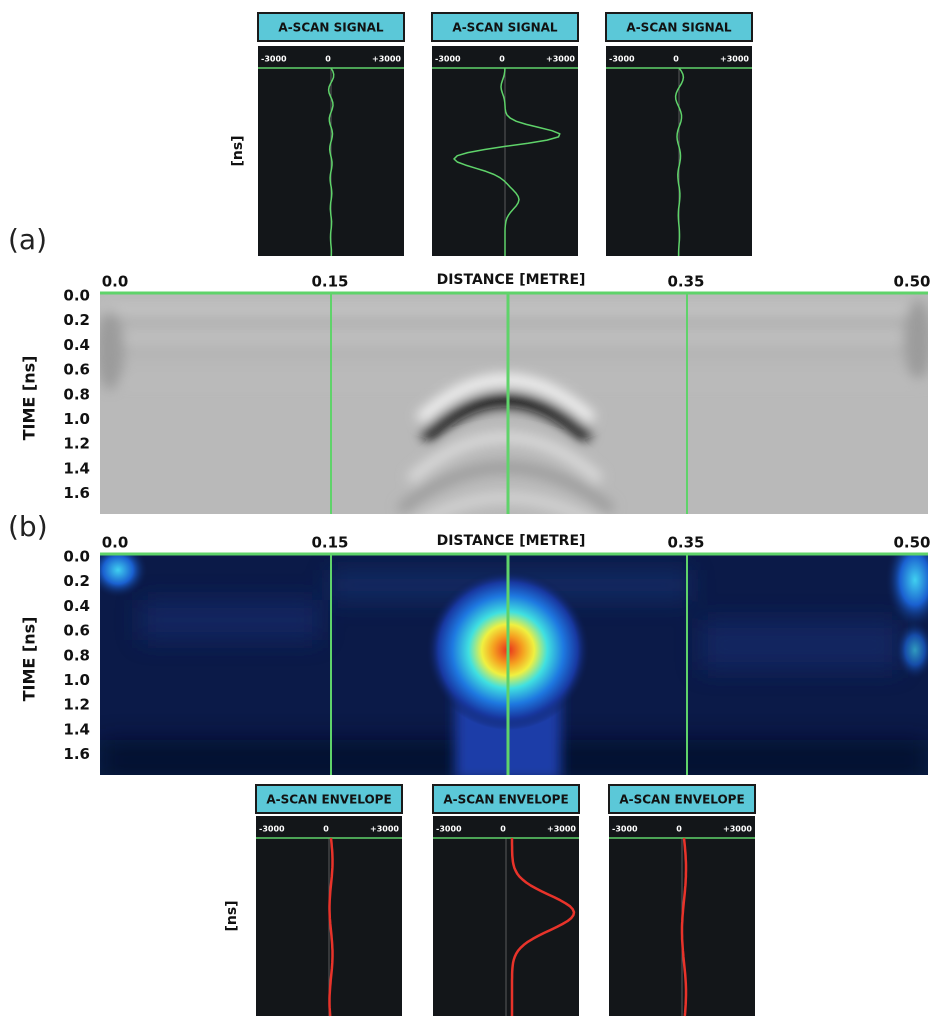 This screenshot has width=931, height=1020. What do you see at coordinates (27, 239) in the screenshot?
I see `panel-label: (a)` at bounding box center [27, 239].